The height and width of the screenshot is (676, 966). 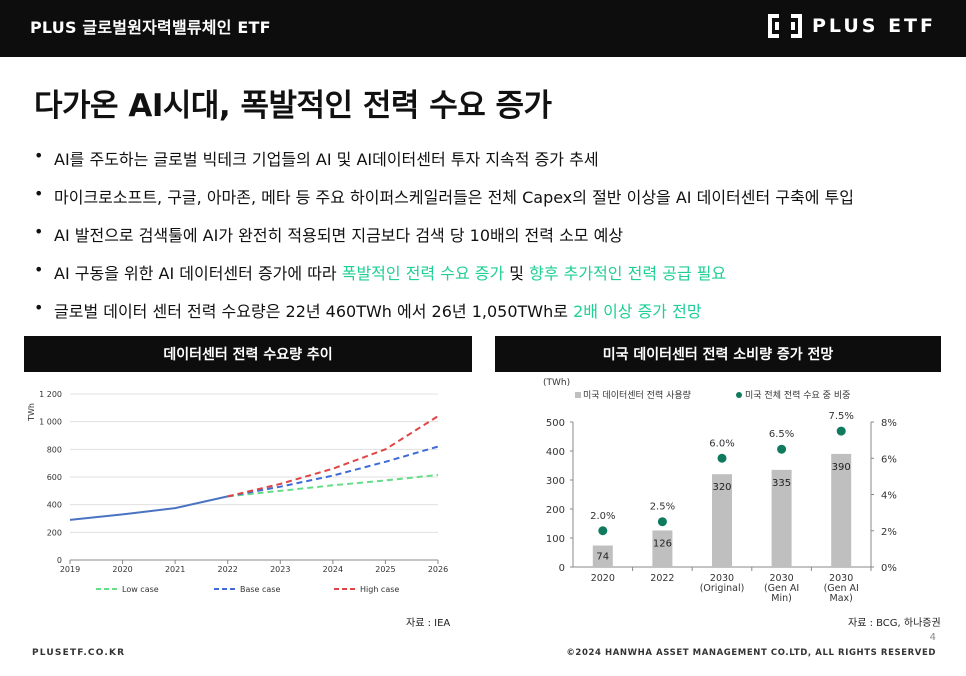 What do you see at coordinates (260, 589) in the screenshot?
I see `legend-label: Base case` at bounding box center [260, 589].